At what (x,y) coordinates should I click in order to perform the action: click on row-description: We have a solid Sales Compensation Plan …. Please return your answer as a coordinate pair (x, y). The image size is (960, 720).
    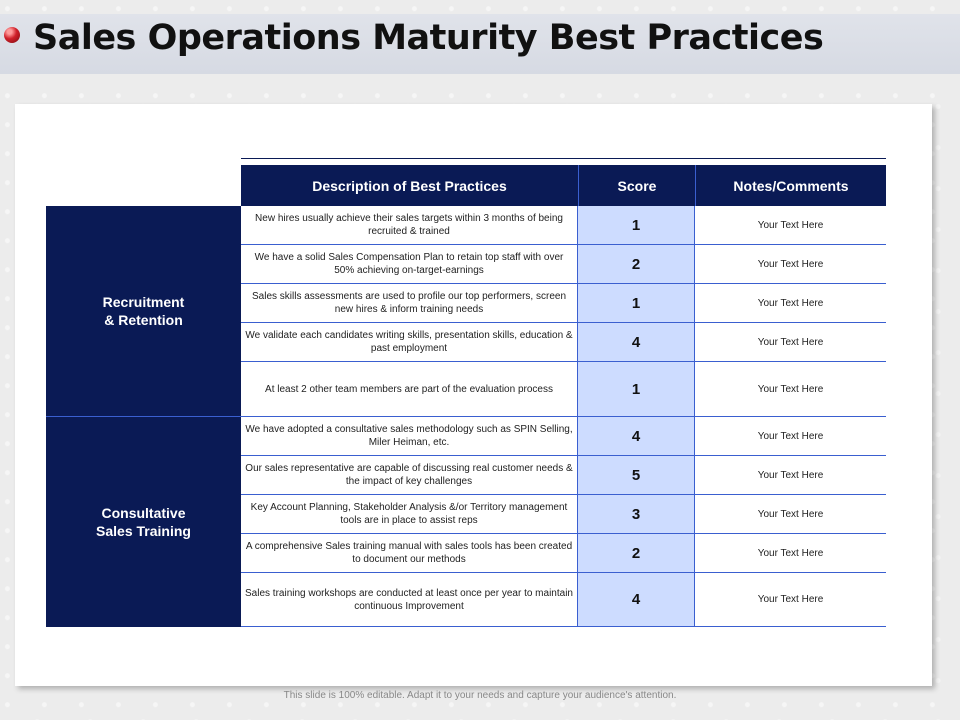
    Looking at the image, I should click on (409, 264).